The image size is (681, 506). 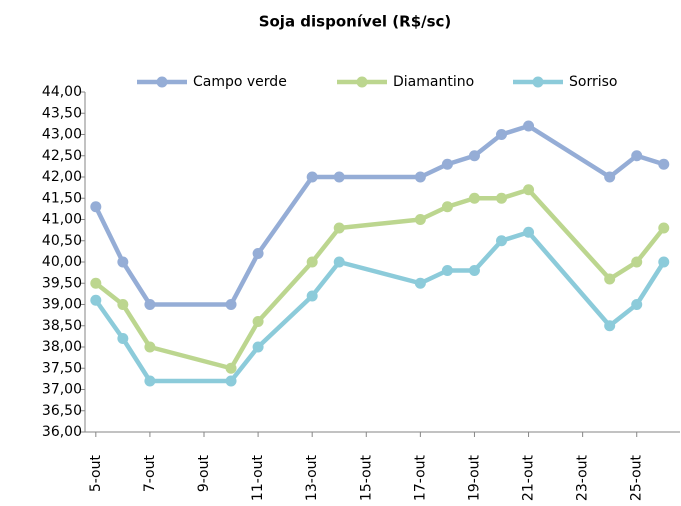 What do you see at coordinates (204, 473) in the screenshot?
I see `x-tick-label: 9-out` at bounding box center [204, 473].